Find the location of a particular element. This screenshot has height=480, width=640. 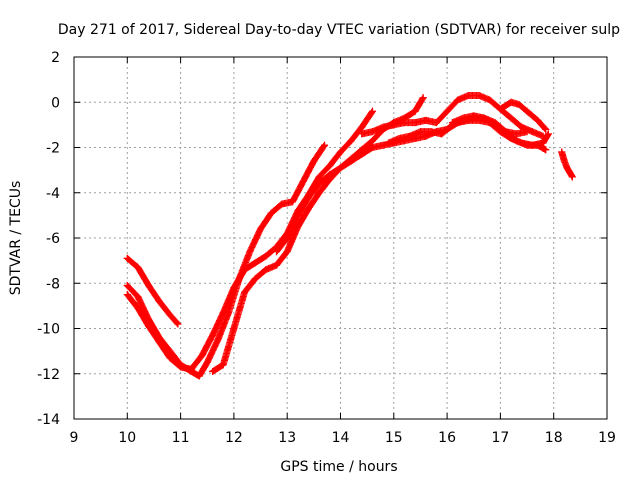

x-tick-label: 16 is located at coordinates (447, 438).